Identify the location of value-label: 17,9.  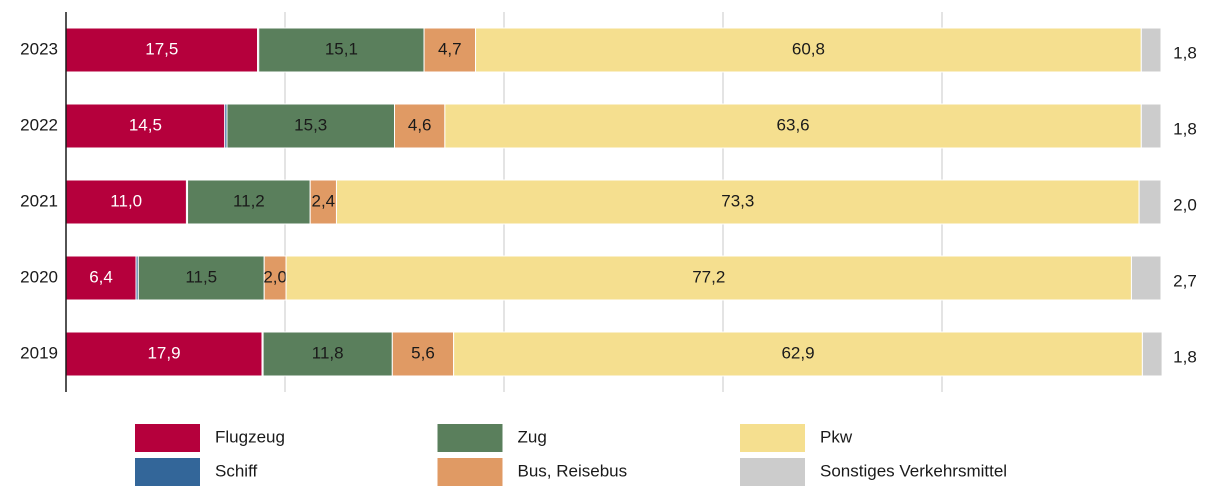
(163, 352).